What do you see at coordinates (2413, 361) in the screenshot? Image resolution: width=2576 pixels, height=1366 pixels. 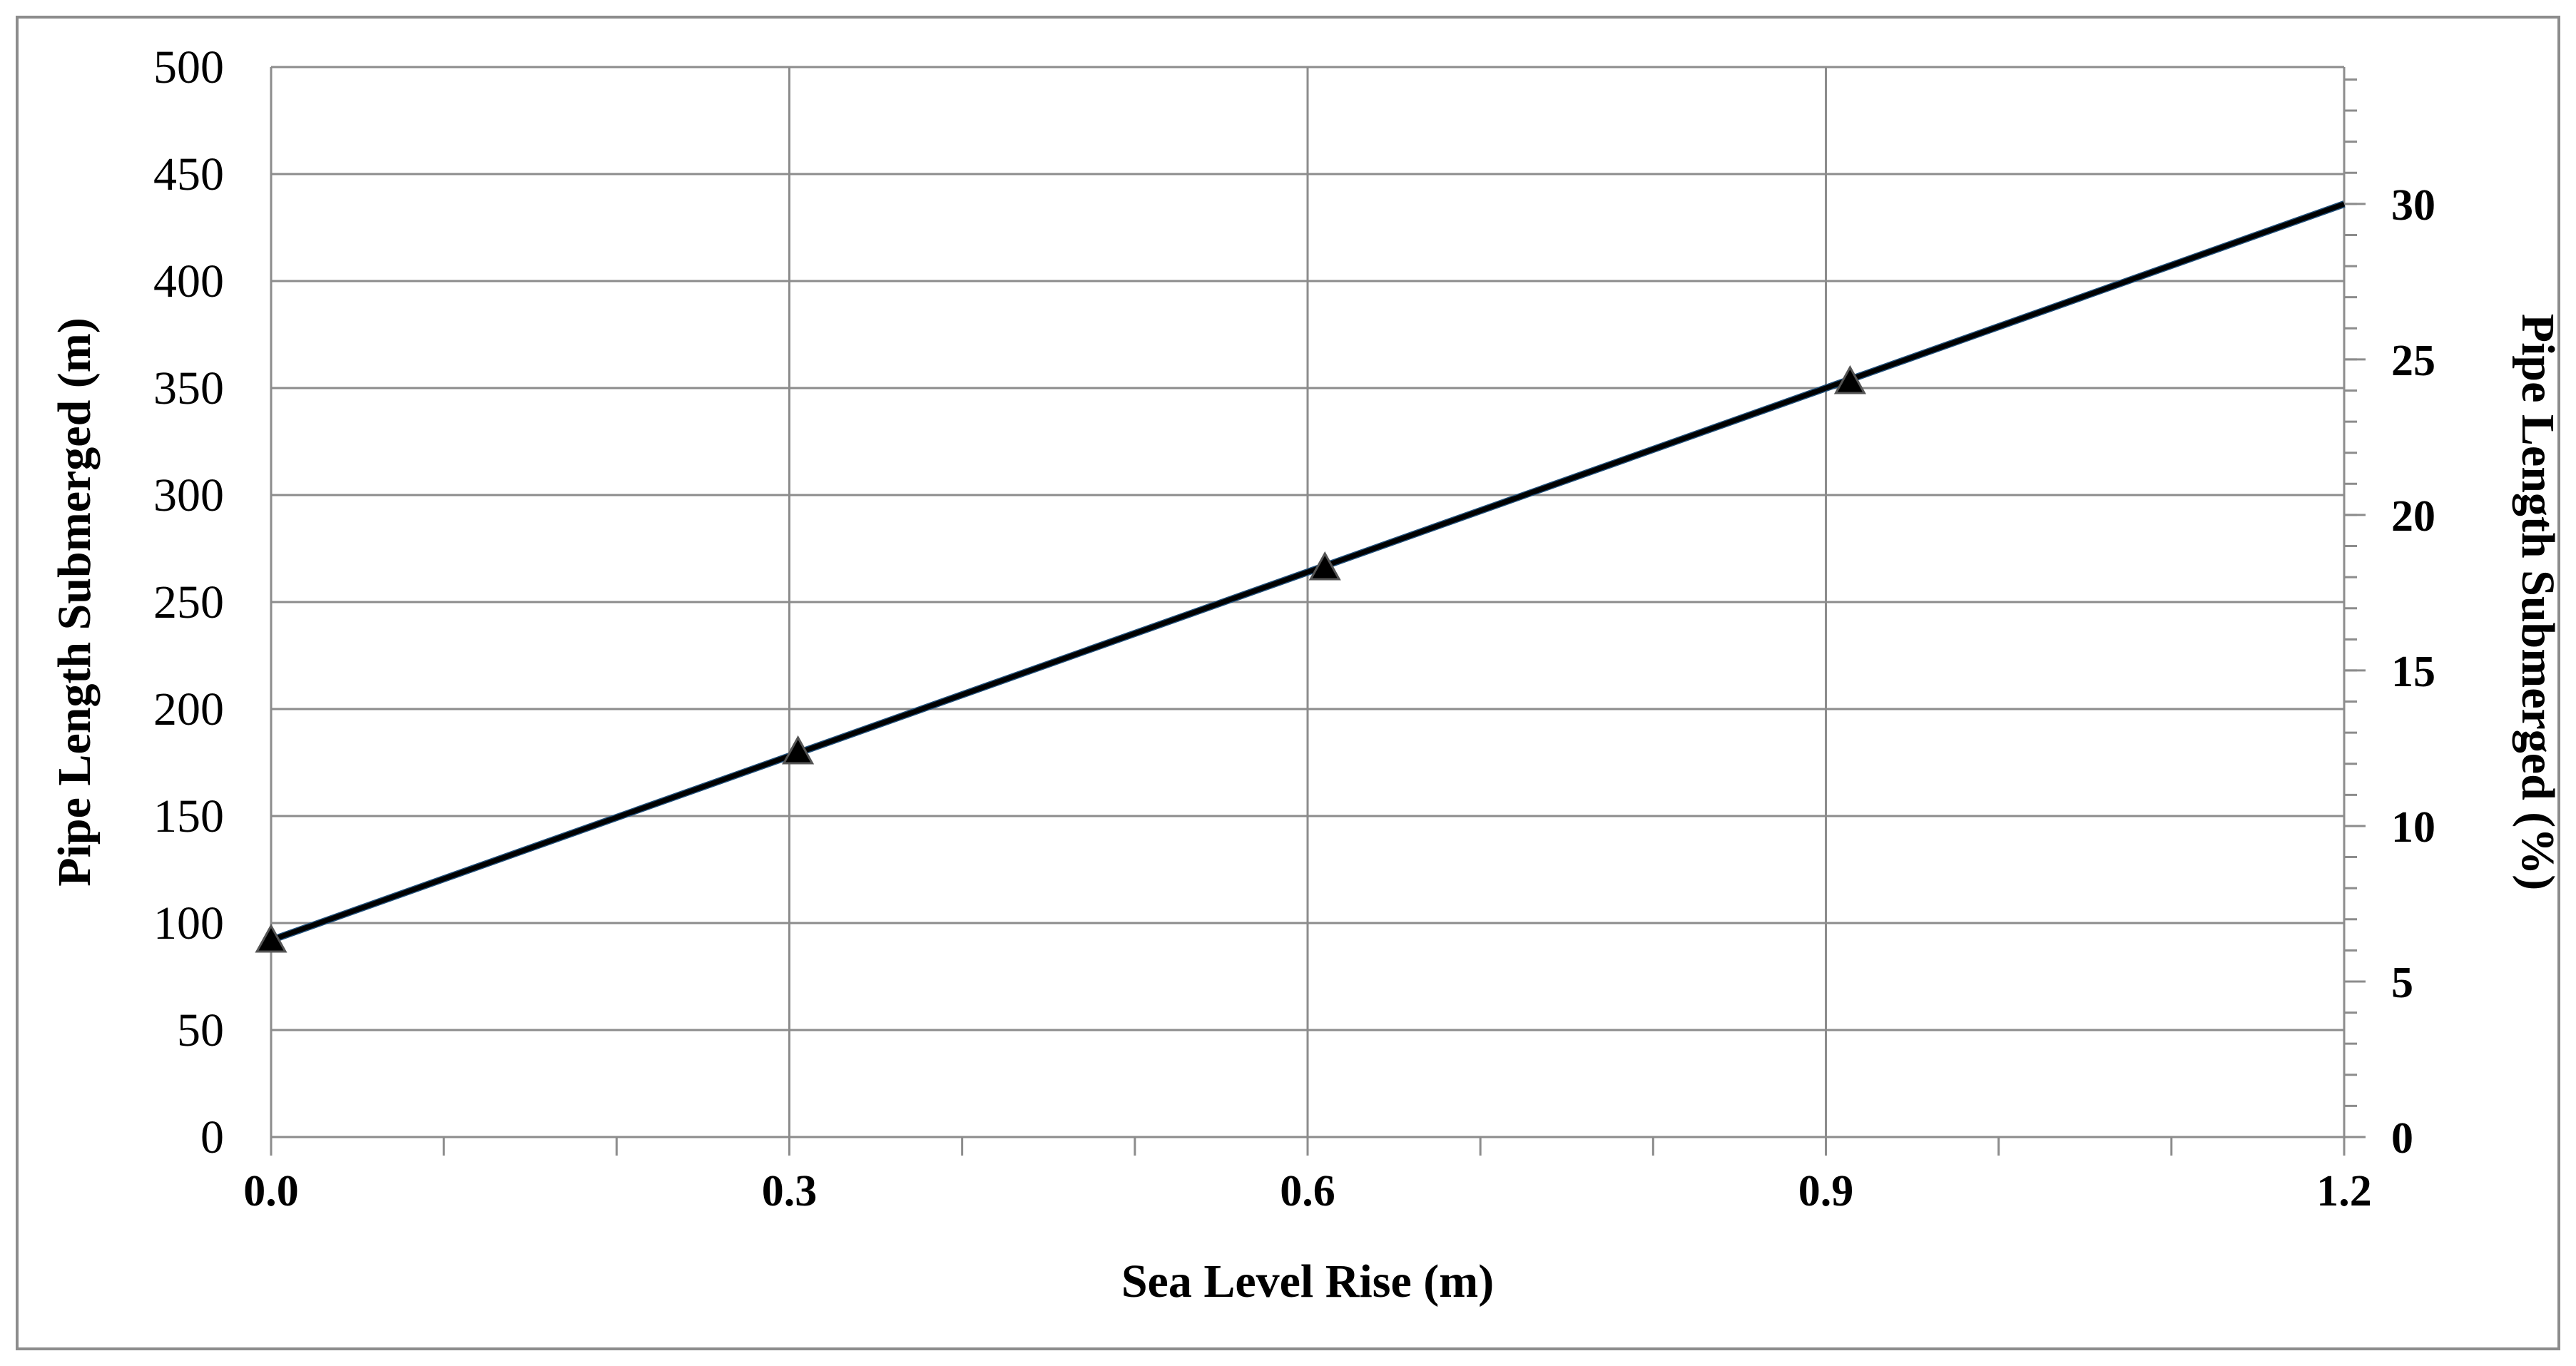 I see `y2-tick-label: 25` at bounding box center [2413, 361].